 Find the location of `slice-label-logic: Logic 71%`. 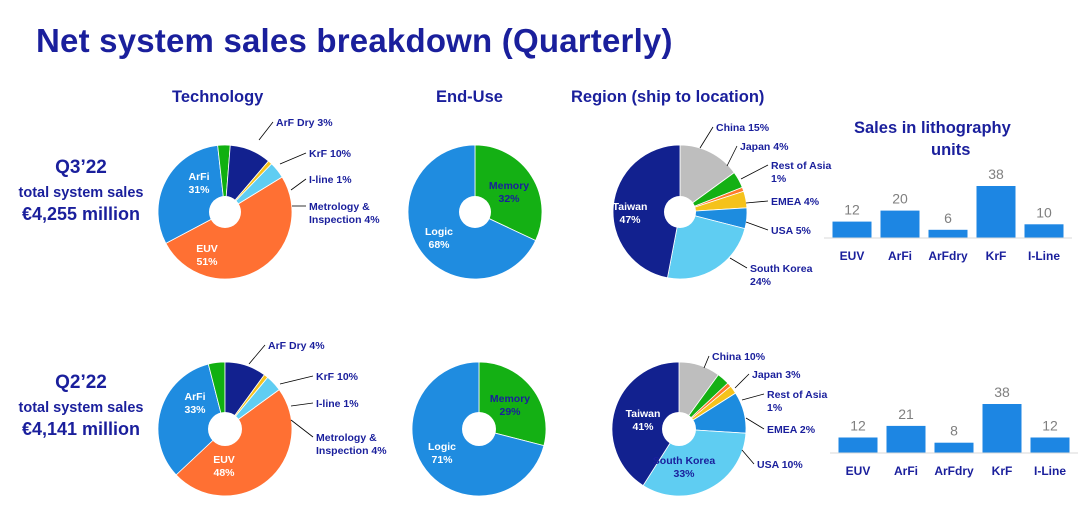

slice-label-logic: Logic 71% is located at coordinates (442, 453).